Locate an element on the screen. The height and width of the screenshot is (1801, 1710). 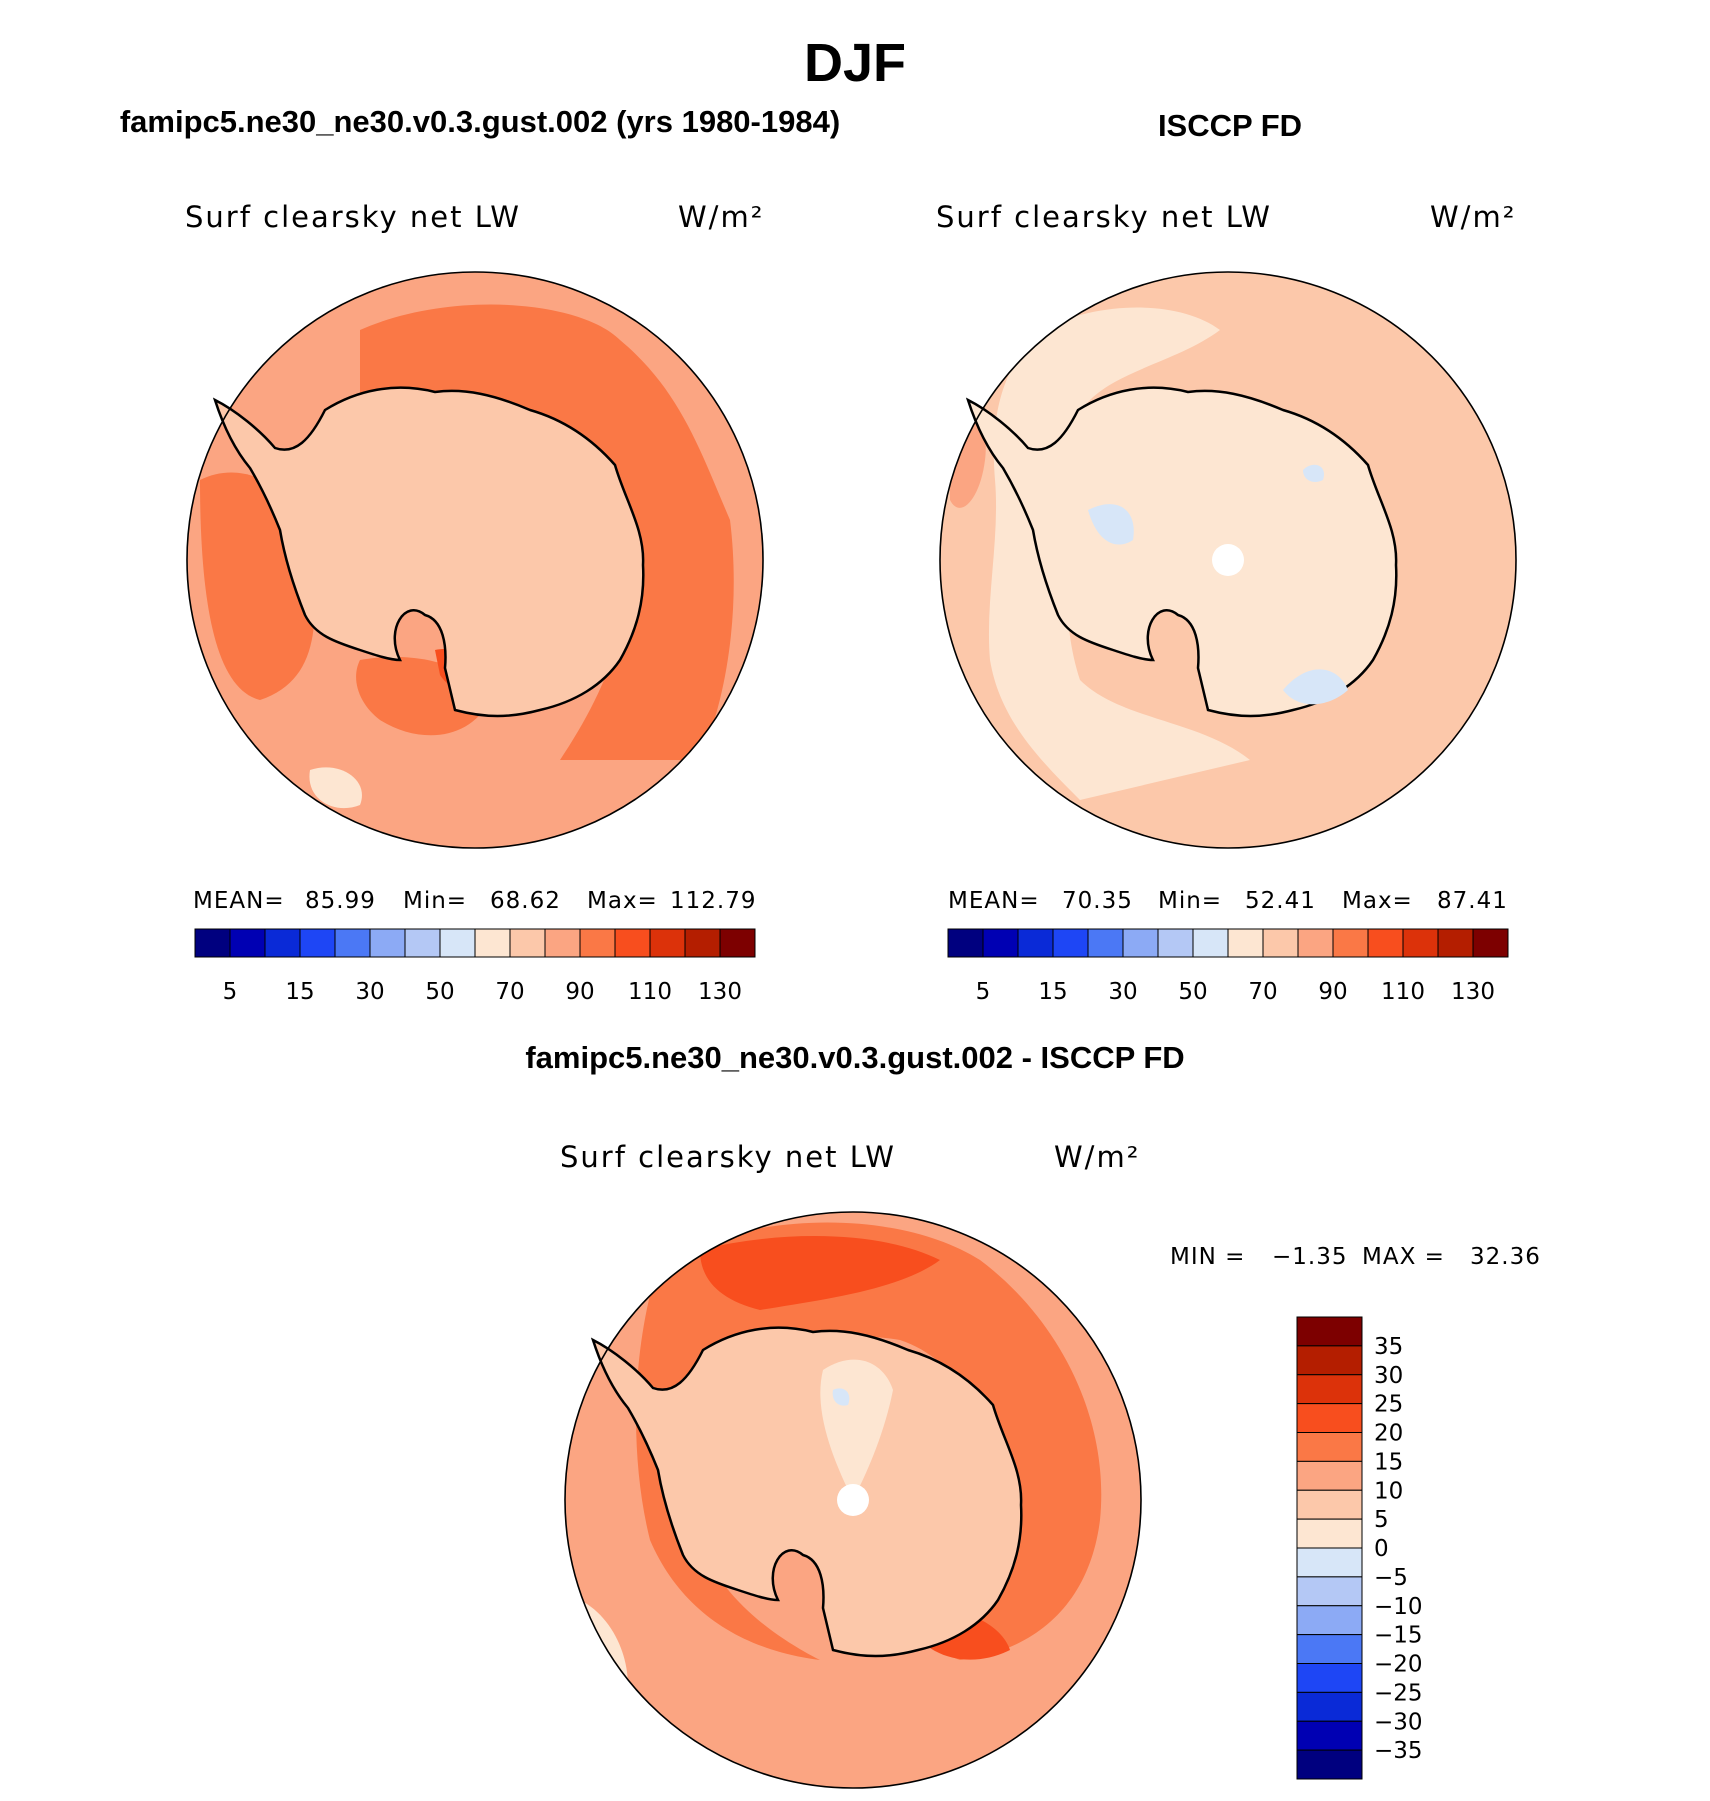
panel1-colorbar-label: 50 is located at coordinates (439, 992).